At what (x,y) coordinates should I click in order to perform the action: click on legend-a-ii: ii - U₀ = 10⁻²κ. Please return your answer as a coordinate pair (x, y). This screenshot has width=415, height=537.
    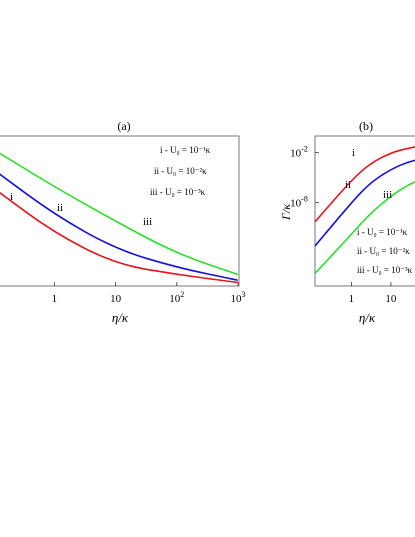
    Looking at the image, I should click on (180, 171).